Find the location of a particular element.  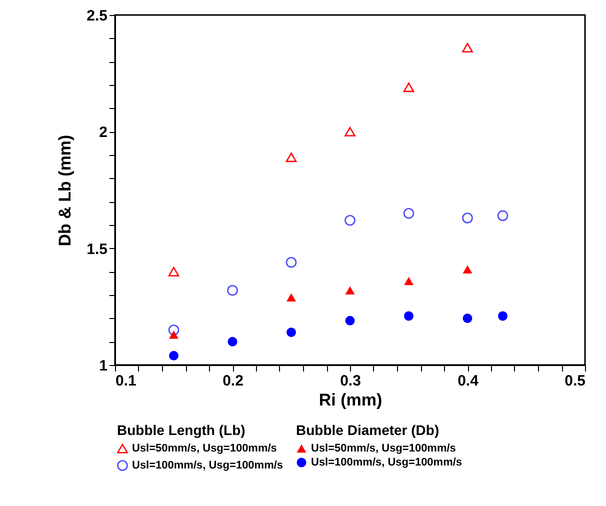

x-tick-label: 0.5 is located at coordinates (575, 381).